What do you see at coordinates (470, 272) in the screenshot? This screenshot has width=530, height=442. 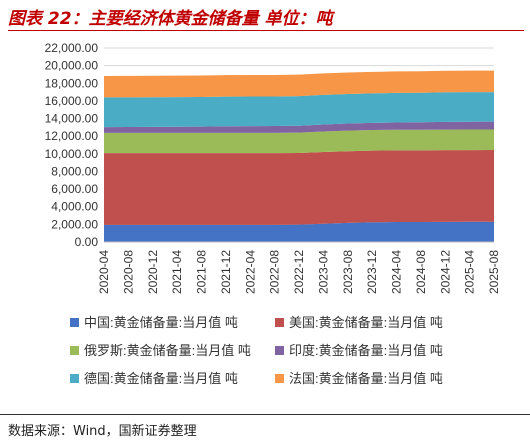 I see `x-tick-label: 2025-04` at bounding box center [470, 272].